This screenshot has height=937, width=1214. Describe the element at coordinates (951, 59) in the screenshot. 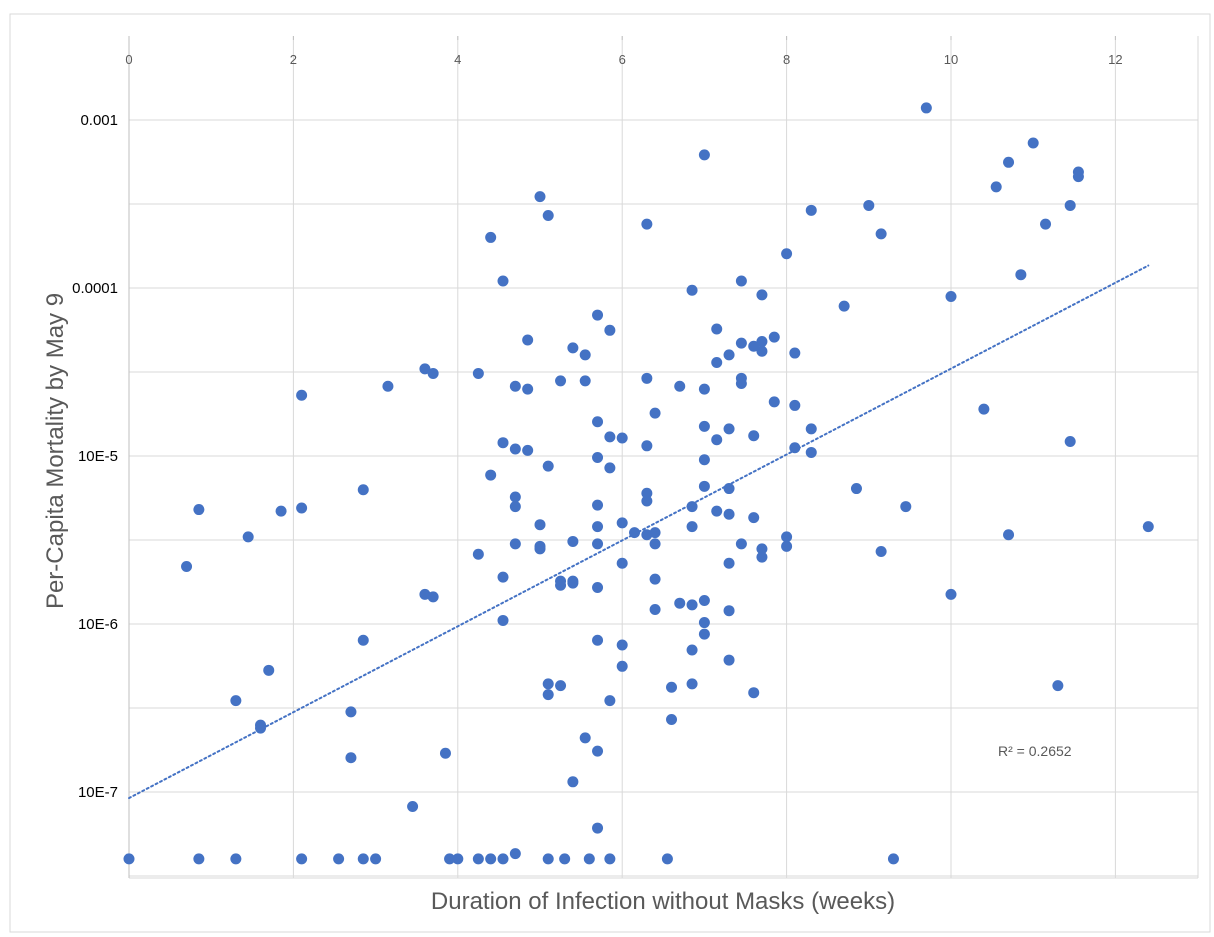

I see `x-tick-label: 10` at that location.